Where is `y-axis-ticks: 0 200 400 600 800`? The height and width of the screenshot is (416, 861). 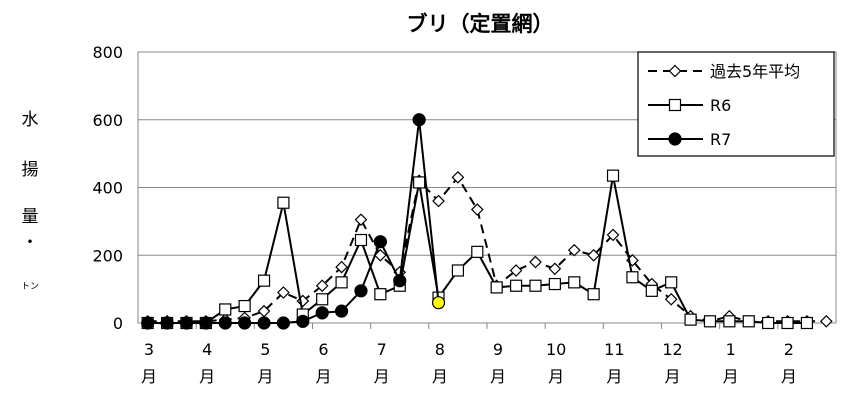
y-axis-ticks: 0 200 400 600 800 is located at coordinates (107, 188).